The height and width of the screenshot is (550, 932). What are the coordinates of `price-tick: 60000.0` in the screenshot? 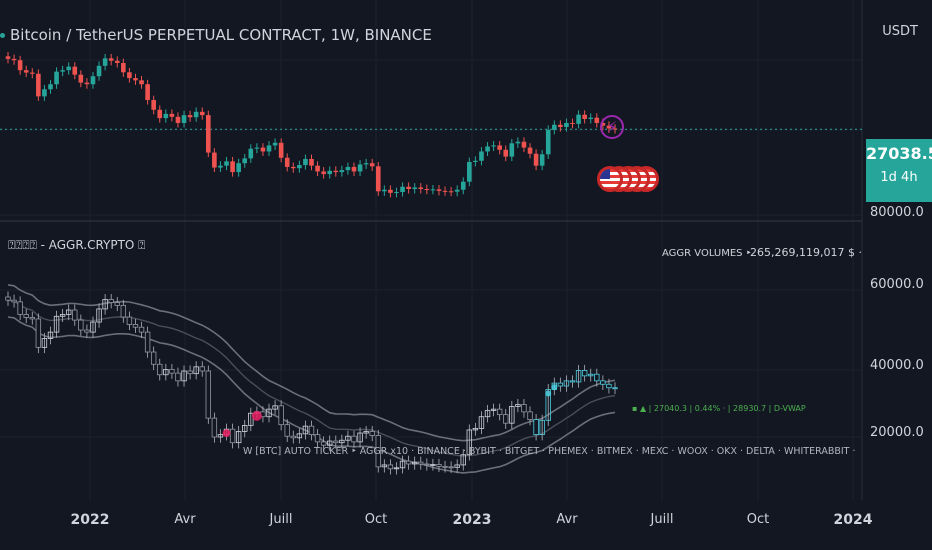 It's located at (897, 284).